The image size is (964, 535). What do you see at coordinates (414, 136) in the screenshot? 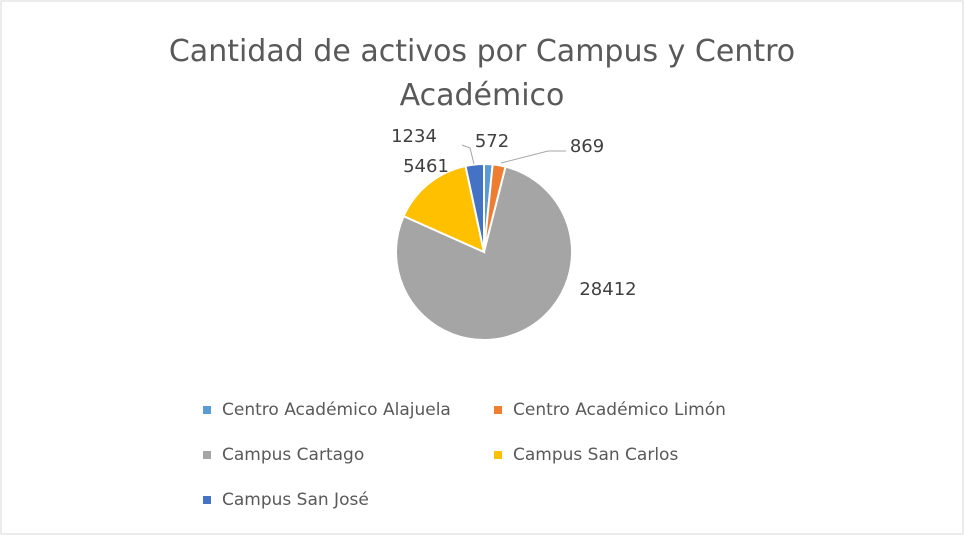
I see `data-label: 1234` at bounding box center [414, 136].